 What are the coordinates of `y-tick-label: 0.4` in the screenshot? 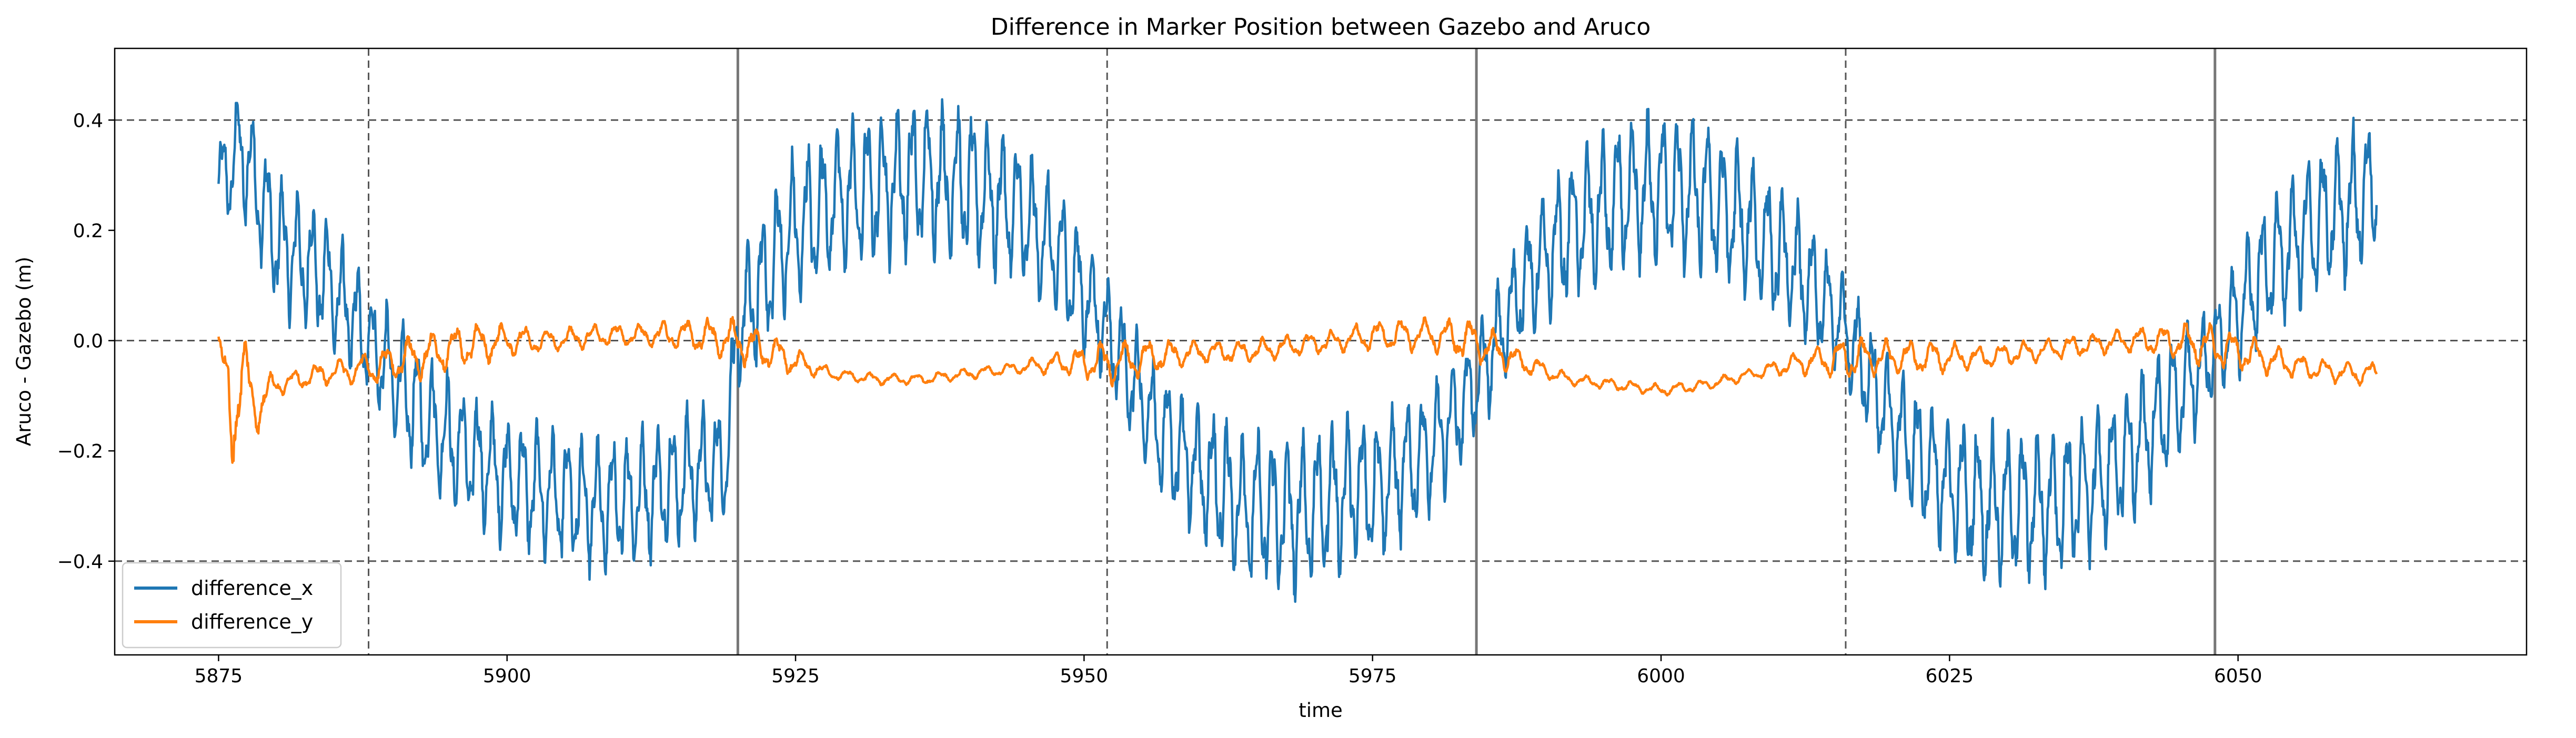 It's located at (88, 121).